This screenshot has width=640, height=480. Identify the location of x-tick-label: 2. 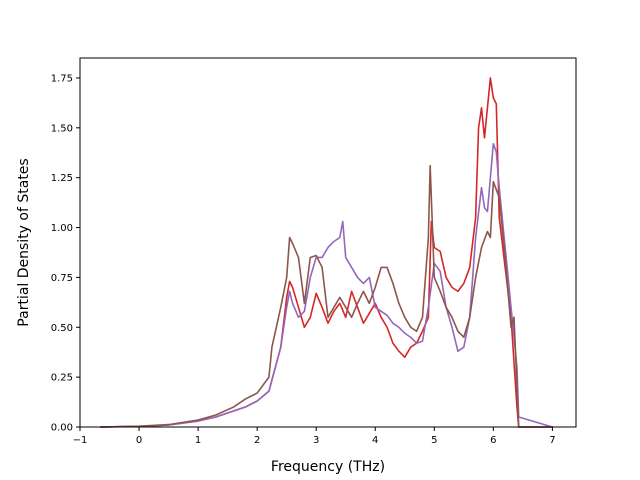
(257, 440).